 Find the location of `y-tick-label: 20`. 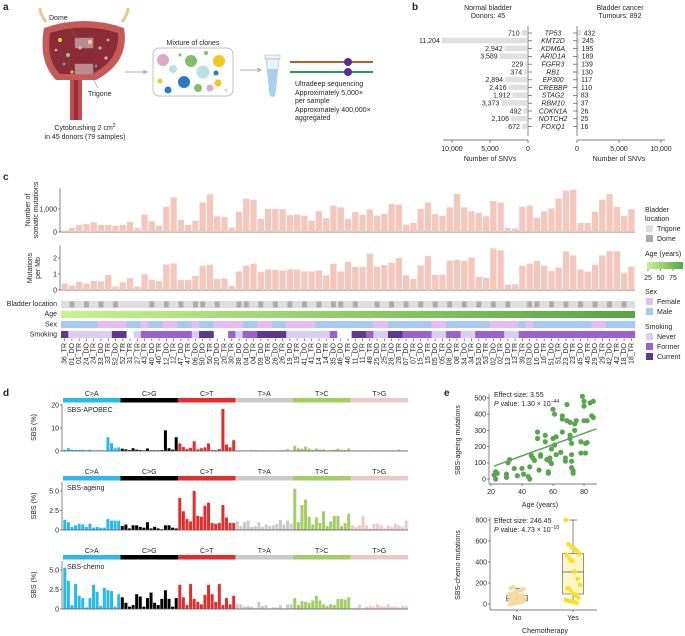

y-tick-label: 20 is located at coordinates (55, 405).